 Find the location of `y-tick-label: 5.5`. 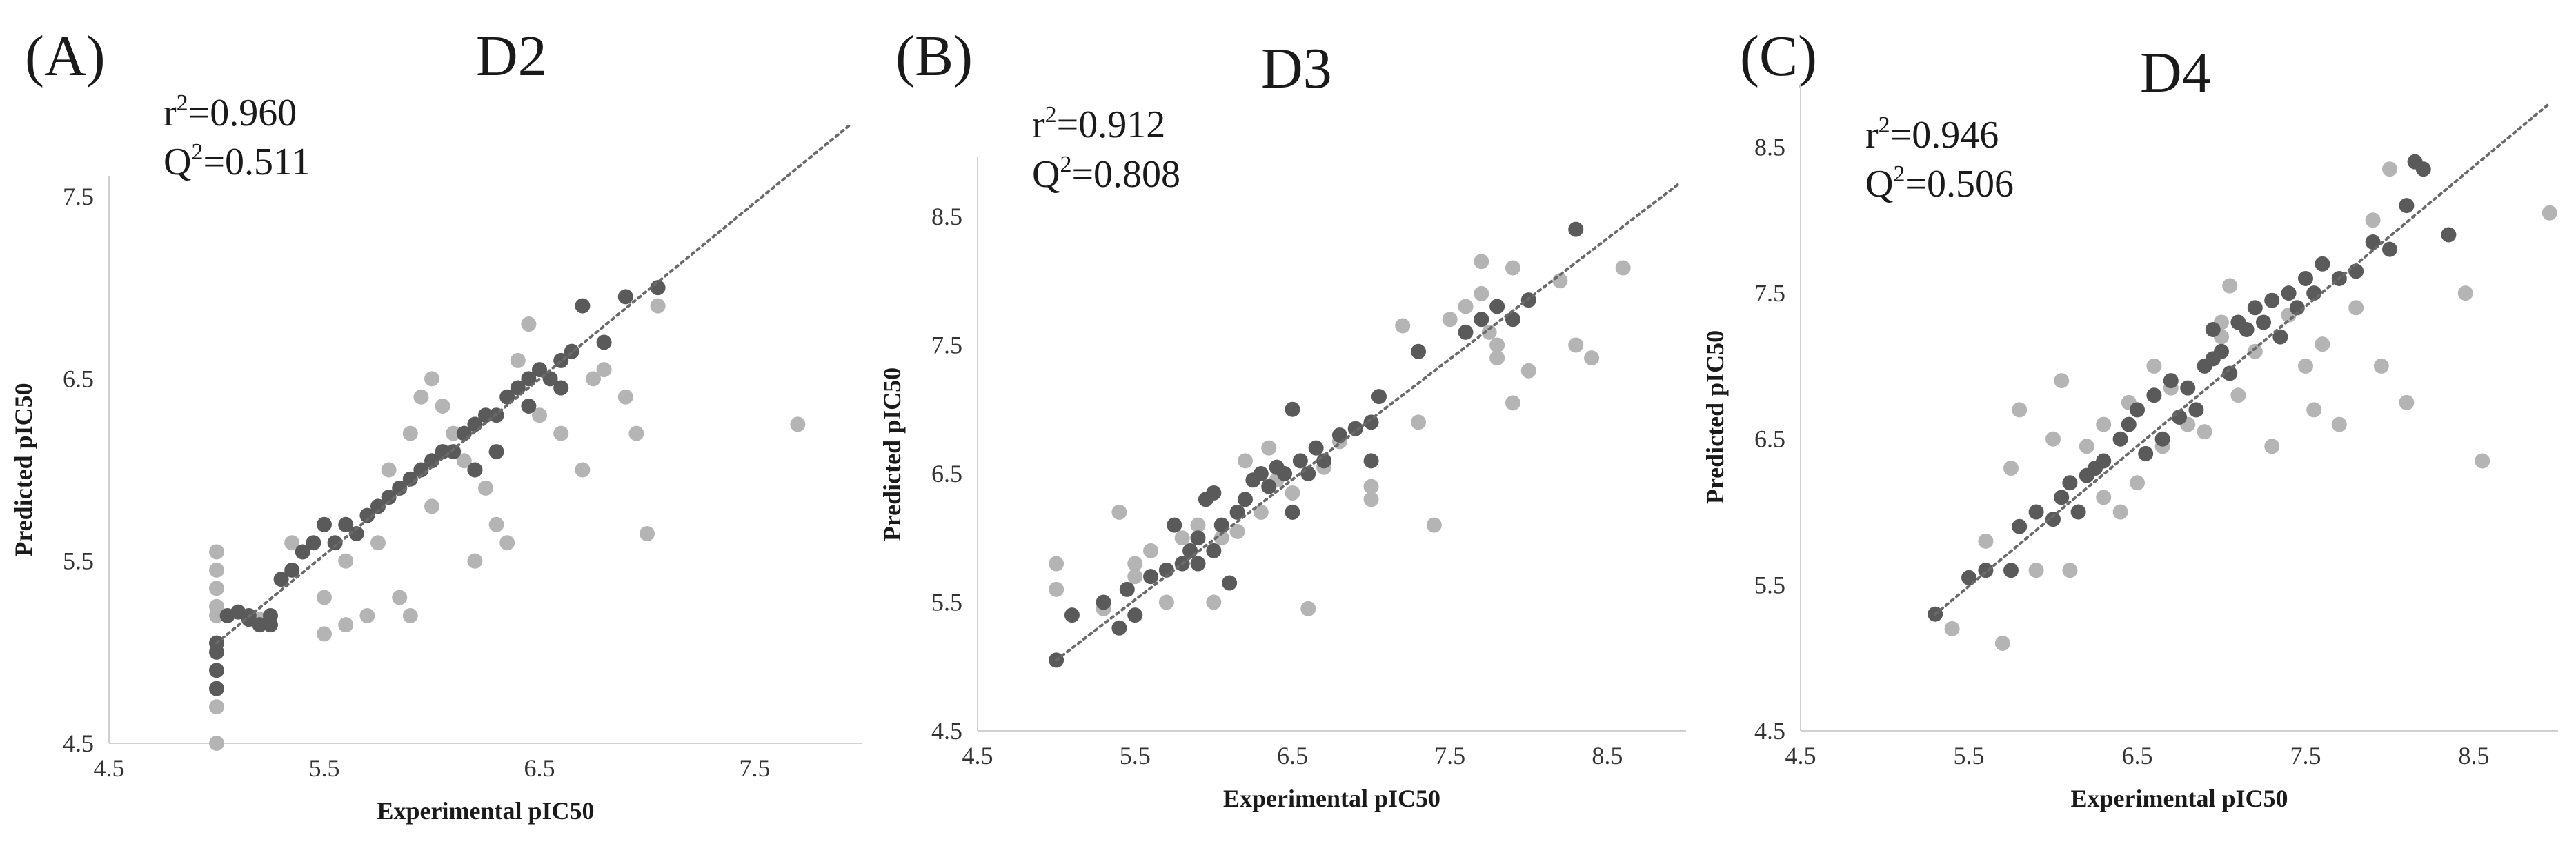

y-tick-label: 5.5 is located at coordinates (78, 561).